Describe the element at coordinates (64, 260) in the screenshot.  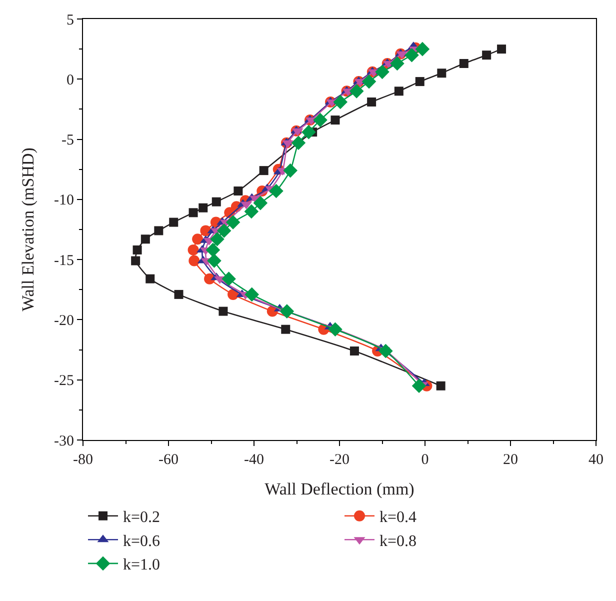
I see `y-tick-label: -15` at that location.